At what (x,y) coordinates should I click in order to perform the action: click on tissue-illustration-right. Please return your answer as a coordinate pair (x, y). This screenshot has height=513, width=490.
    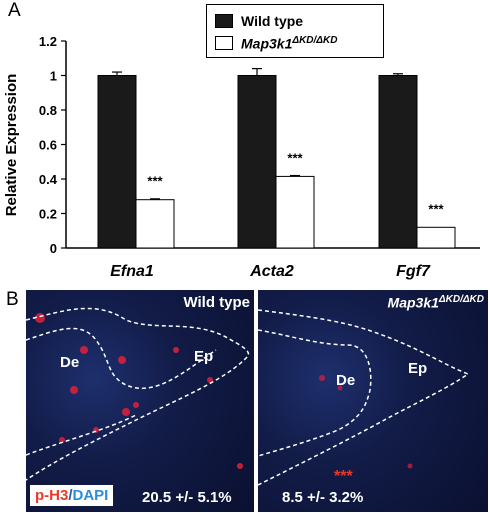
    Looking at the image, I should click on (364, 397).